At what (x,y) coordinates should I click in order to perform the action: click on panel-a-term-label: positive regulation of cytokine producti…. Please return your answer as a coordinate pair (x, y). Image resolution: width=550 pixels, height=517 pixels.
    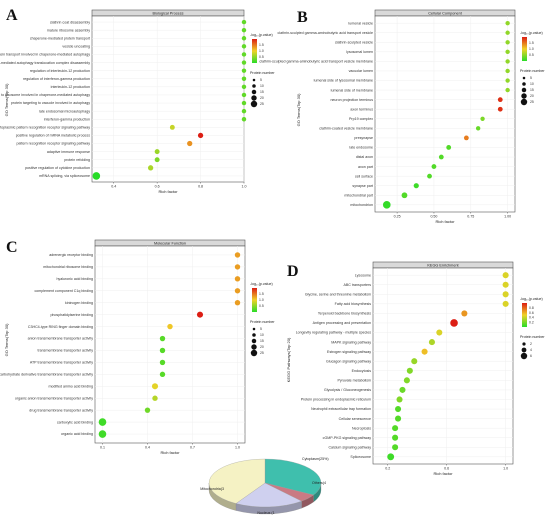
    Looking at the image, I should click on (57, 168).